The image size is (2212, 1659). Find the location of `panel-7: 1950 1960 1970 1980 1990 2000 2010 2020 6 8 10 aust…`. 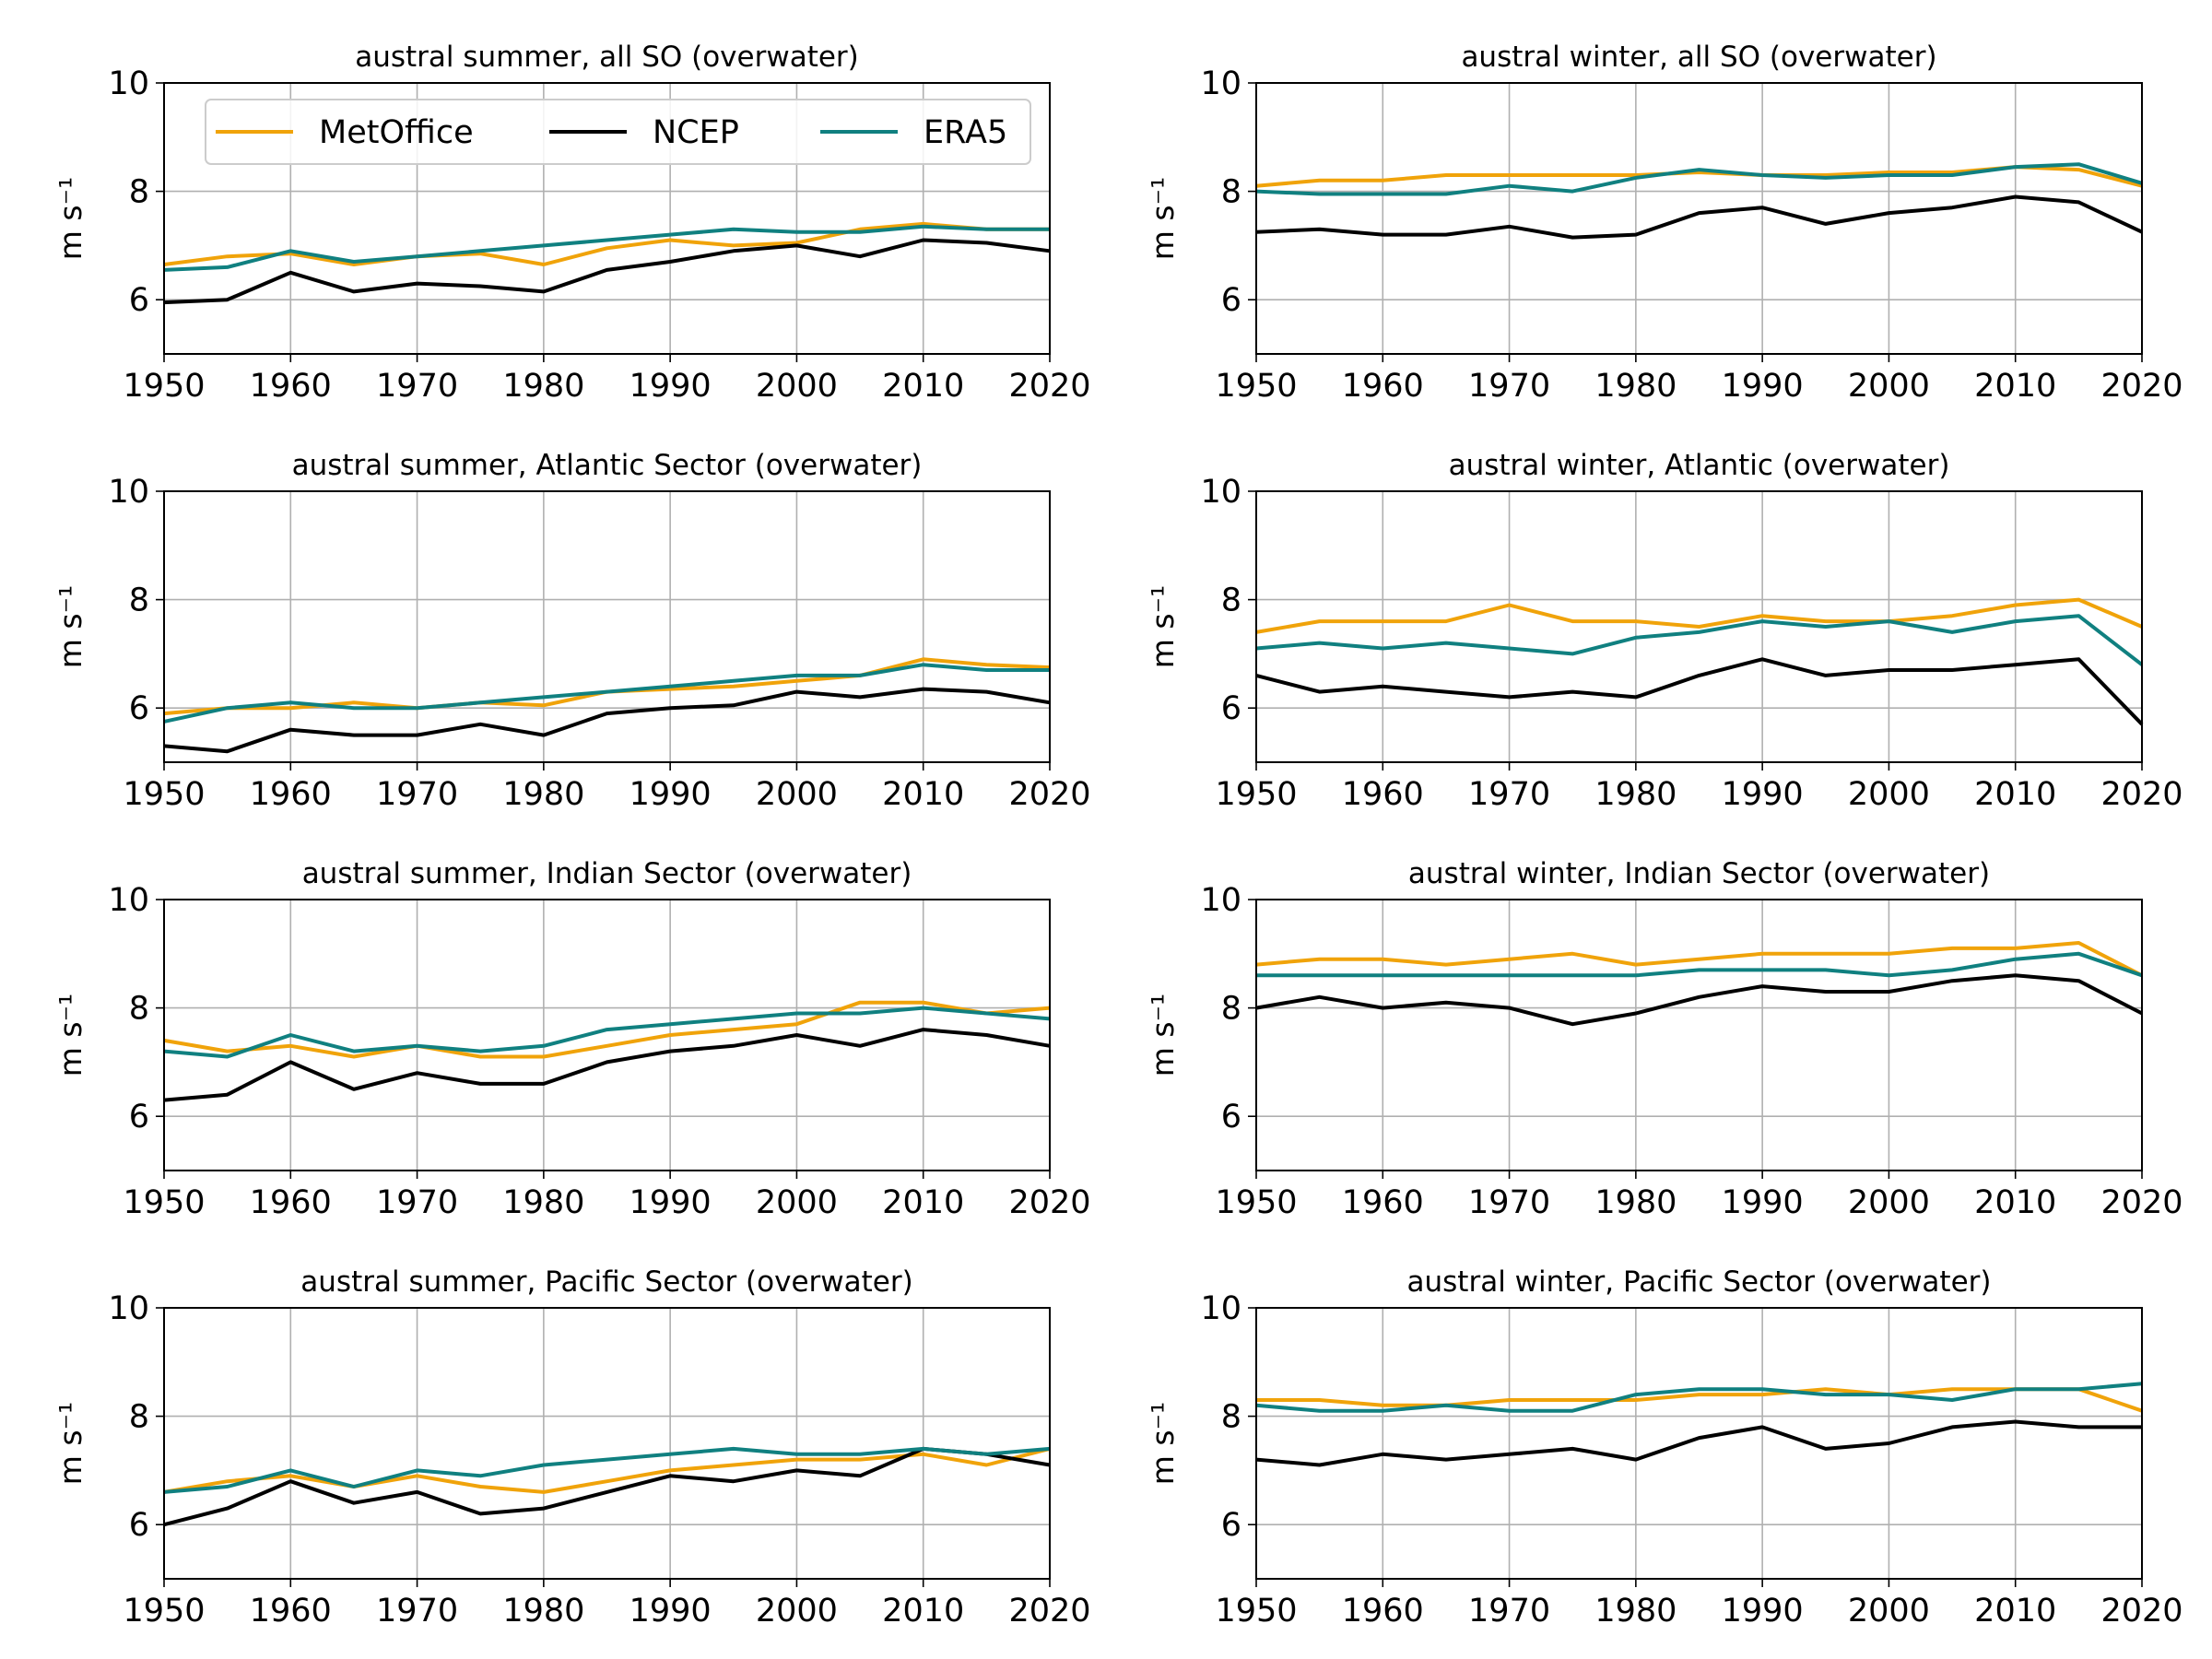

panel-7: 1950 1960 1970 1980 1990 2000 2010 2020 6 8 10 aust… is located at coordinates (572, 1447).